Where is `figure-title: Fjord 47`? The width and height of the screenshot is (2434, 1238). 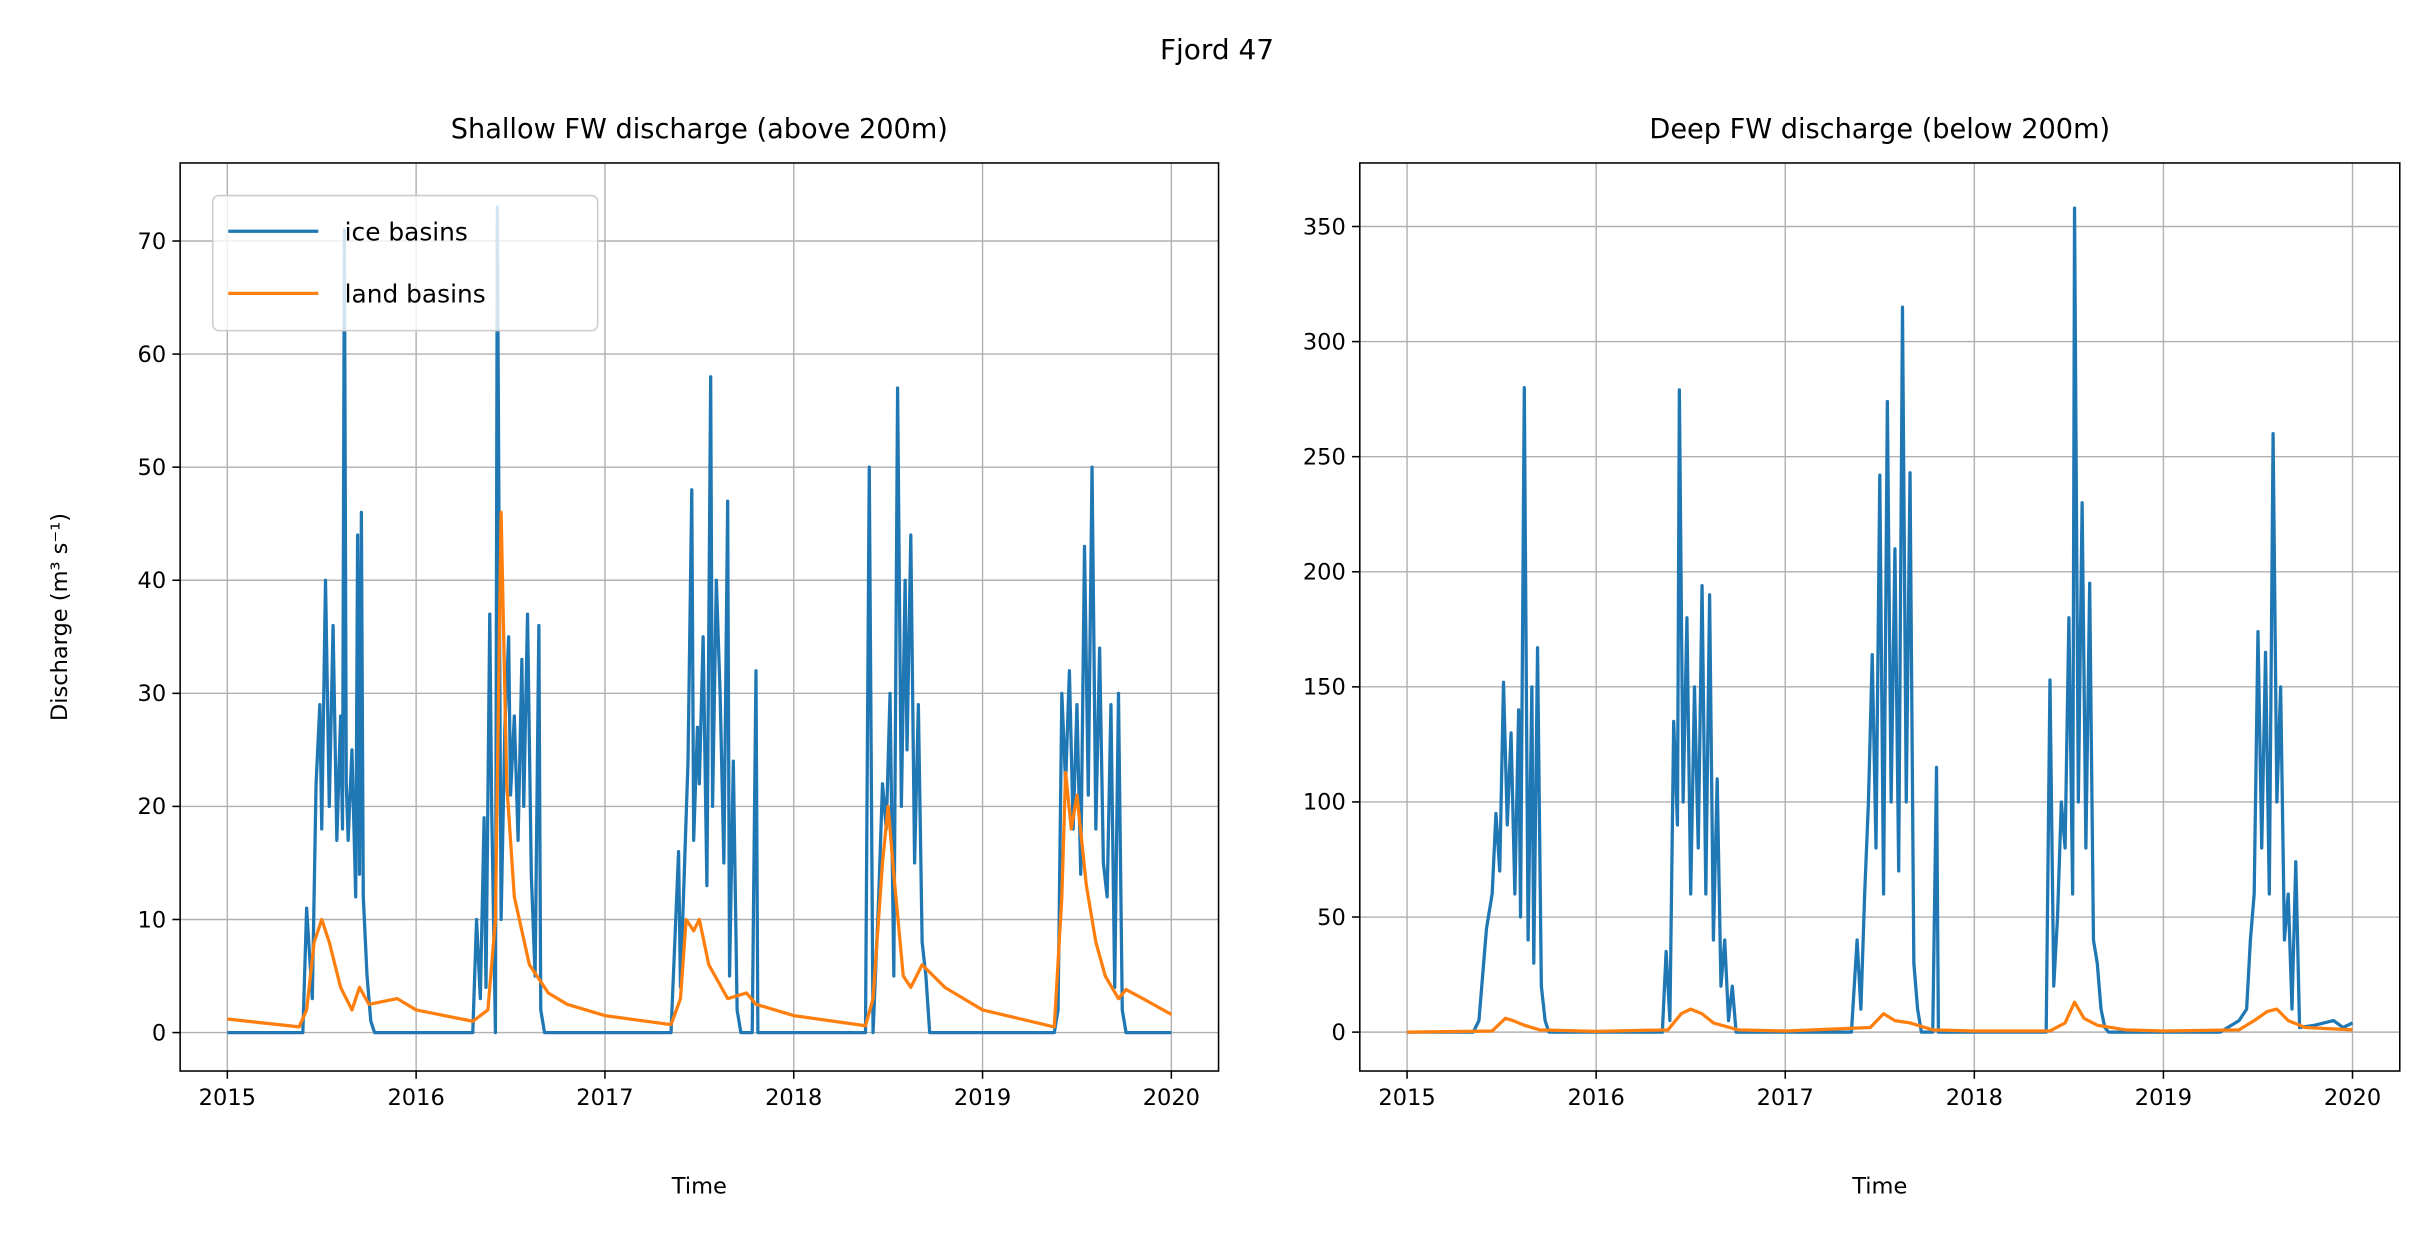 figure-title: Fjord 47 is located at coordinates (1217, 49).